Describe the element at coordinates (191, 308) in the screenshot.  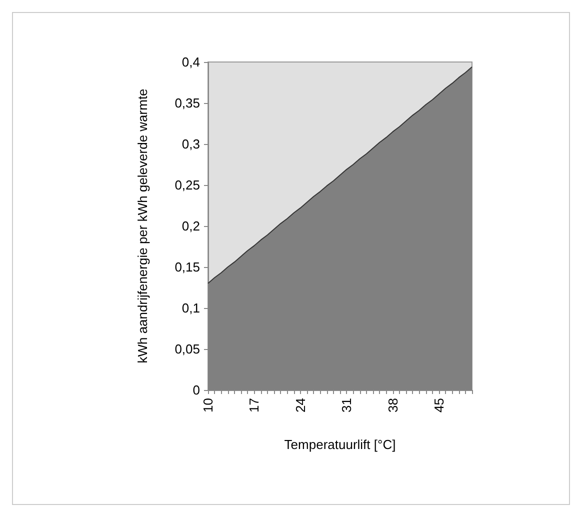
I see `y-tick-label: 0,1` at that location.